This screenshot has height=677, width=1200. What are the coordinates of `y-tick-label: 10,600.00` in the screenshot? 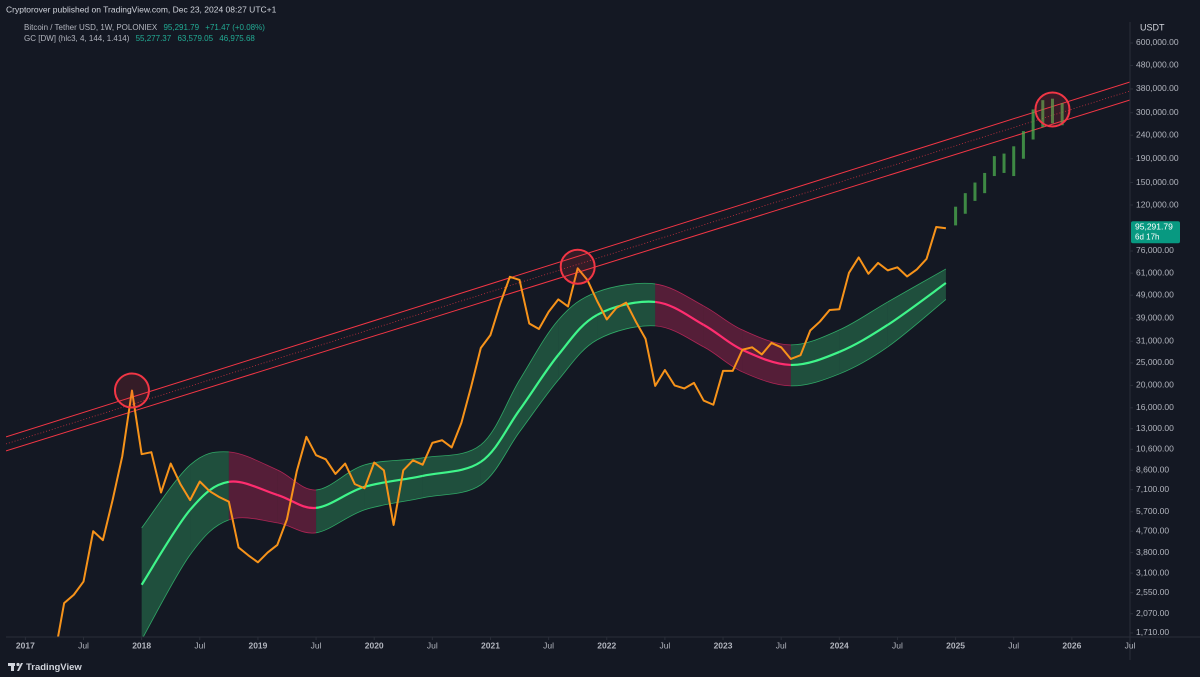 It's located at (1155, 449).